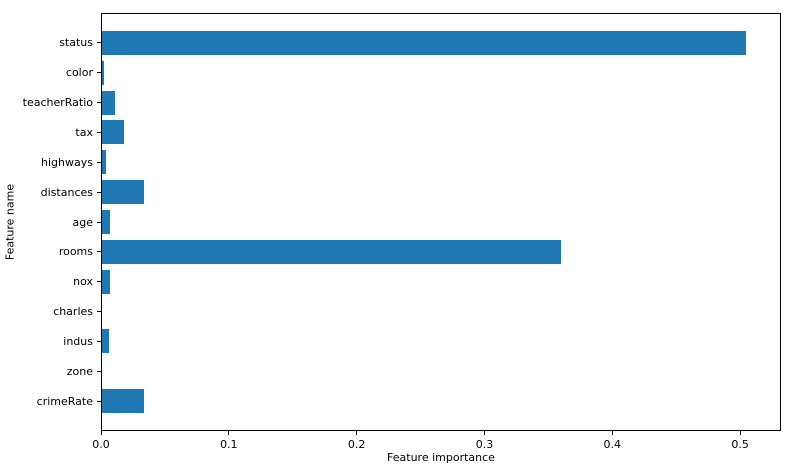 The image size is (791, 472). I want to click on y-tick-label-charles: charles, so click(73, 312).